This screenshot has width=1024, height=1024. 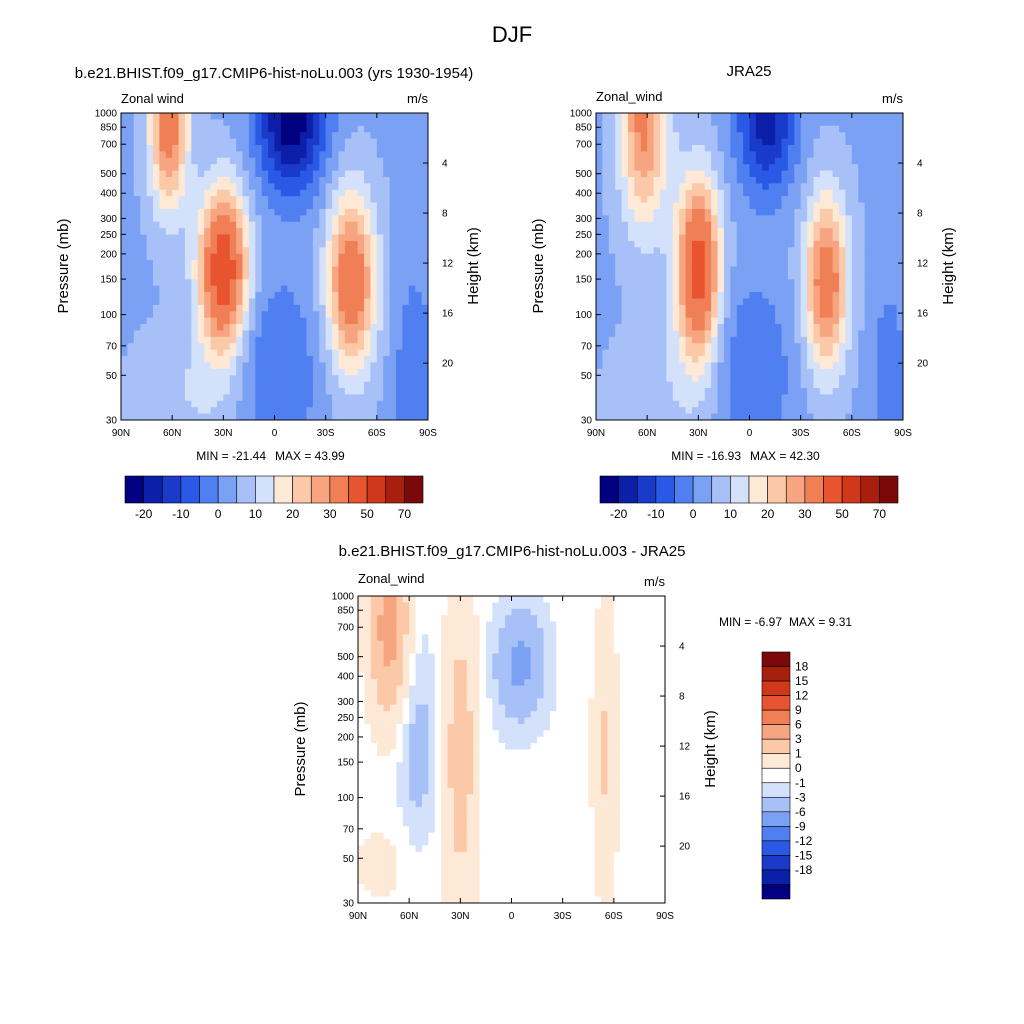 I want to click on y-tick-label: 400, so click(x=108, y=194).